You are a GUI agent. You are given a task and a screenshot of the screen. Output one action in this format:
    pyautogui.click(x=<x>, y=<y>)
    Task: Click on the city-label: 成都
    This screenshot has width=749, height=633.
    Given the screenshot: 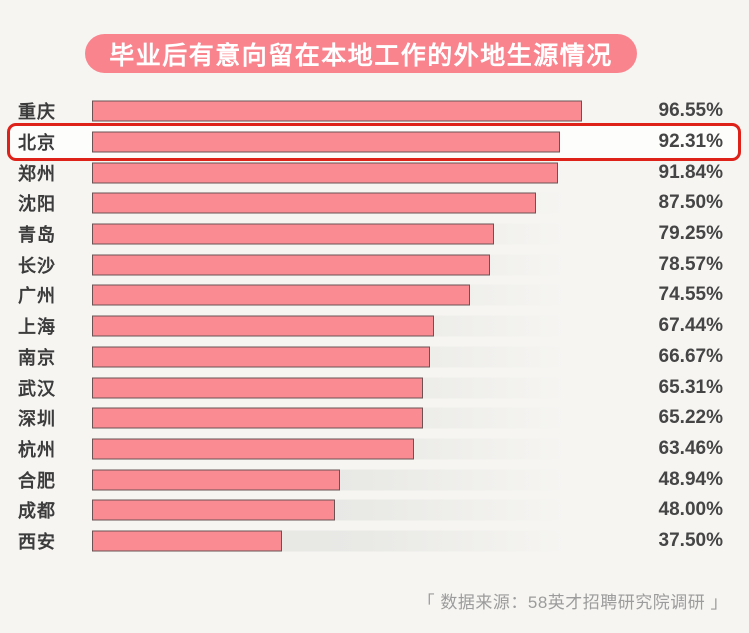 What is the action you would take?
    pyautogui.click(x=37, y=511)
    